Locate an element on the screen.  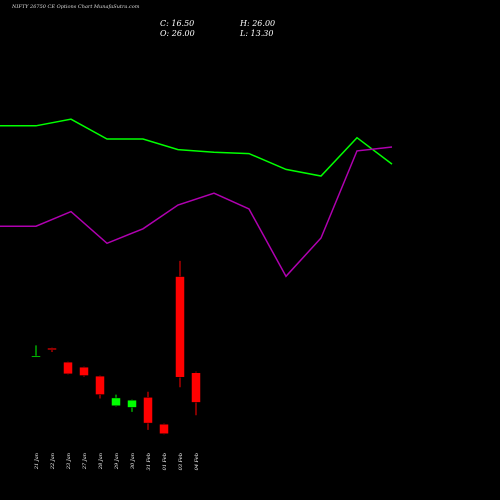
x-tick-label: 01 Feb is located at coordinates (165, 461).